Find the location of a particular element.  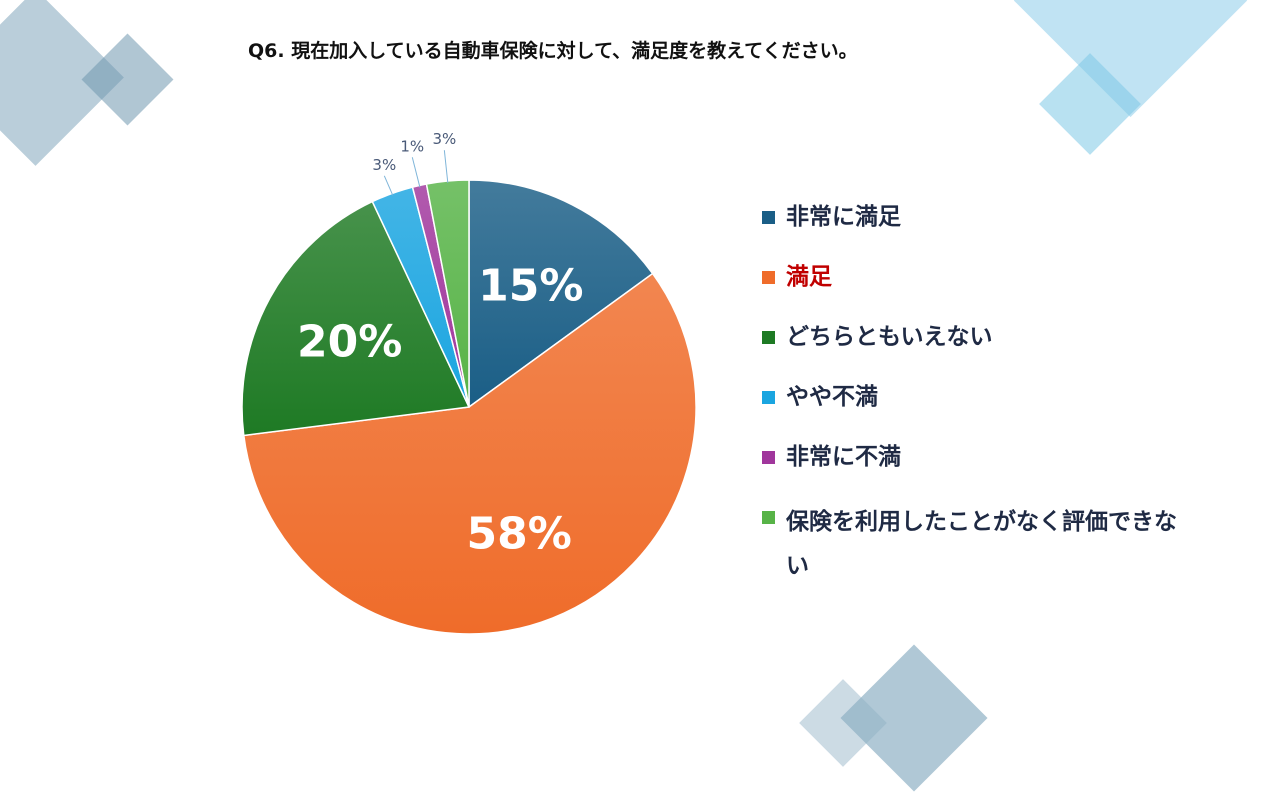

legend-item-not-evaluable: 保険を利用したことがなく評価できない is located at coordinates (972, 544).